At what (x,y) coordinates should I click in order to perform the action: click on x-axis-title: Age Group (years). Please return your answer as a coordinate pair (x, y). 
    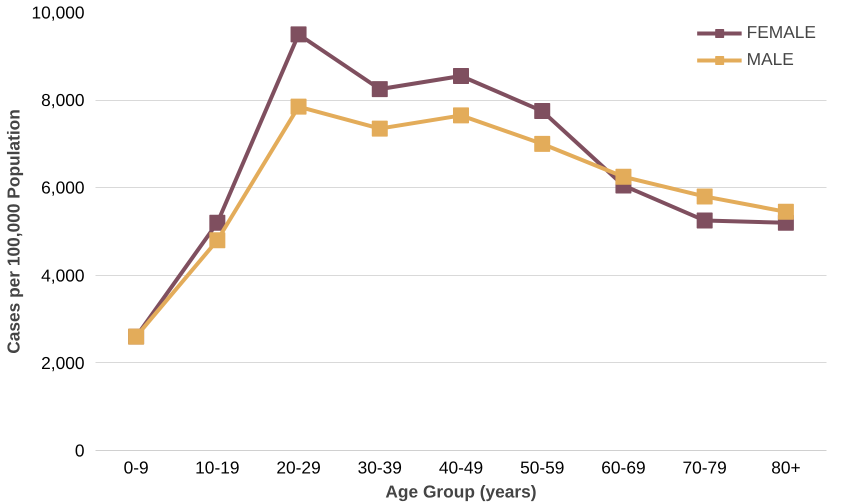
    Looking at the image, I should click on (461, 492).